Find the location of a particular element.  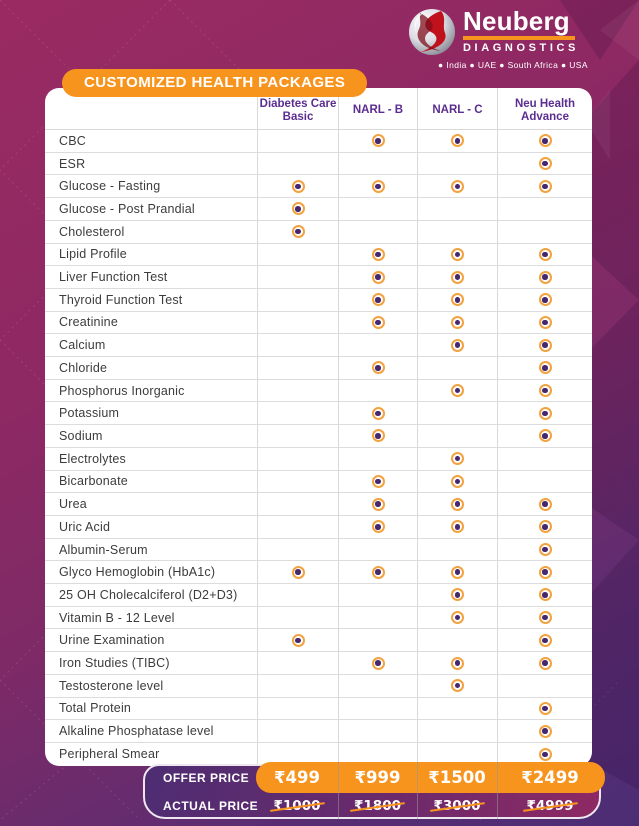

test-name-cell: Testosterone level is located at coordinates (111, 685).